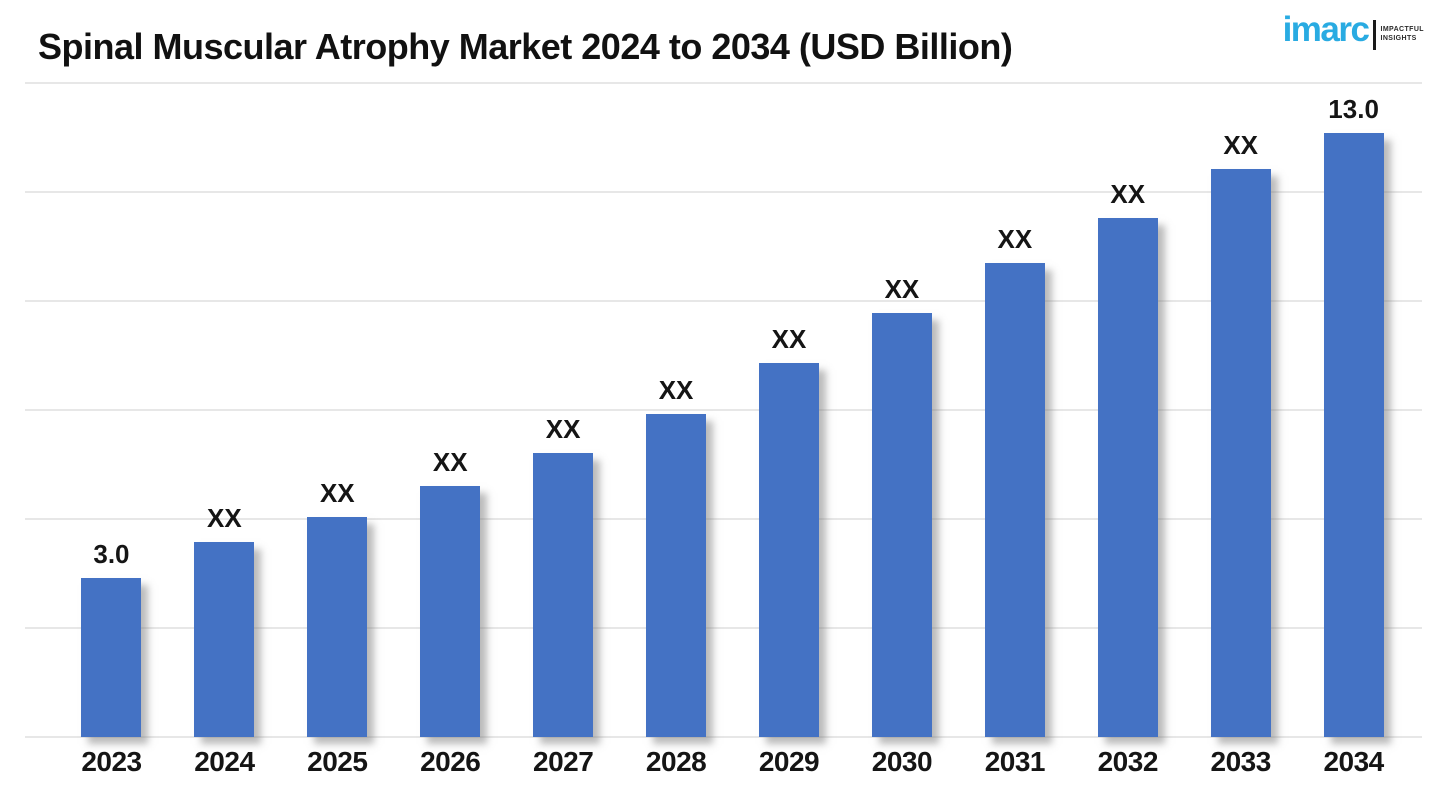 This screenshot has height=789, width=1440. Describe the element at coordinates (1240, 453) in the screenshot. I see `bar-2033` at that location.